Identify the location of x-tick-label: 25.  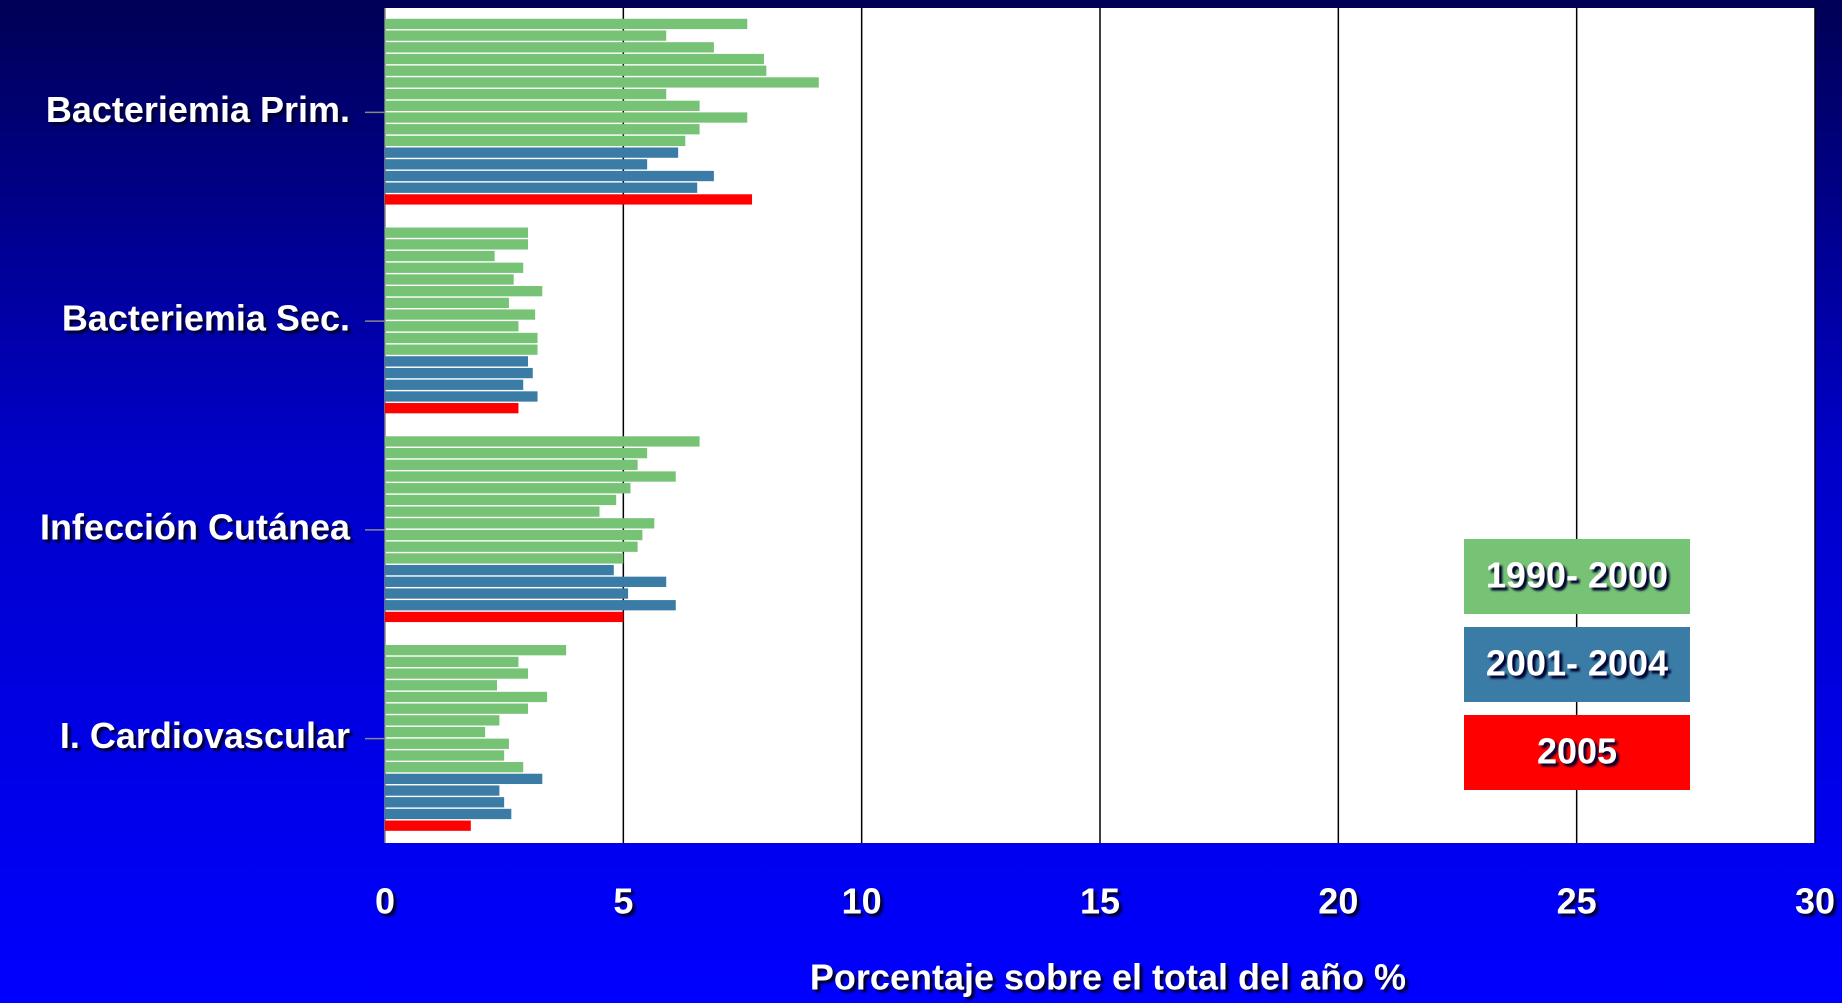
(1577, 901).